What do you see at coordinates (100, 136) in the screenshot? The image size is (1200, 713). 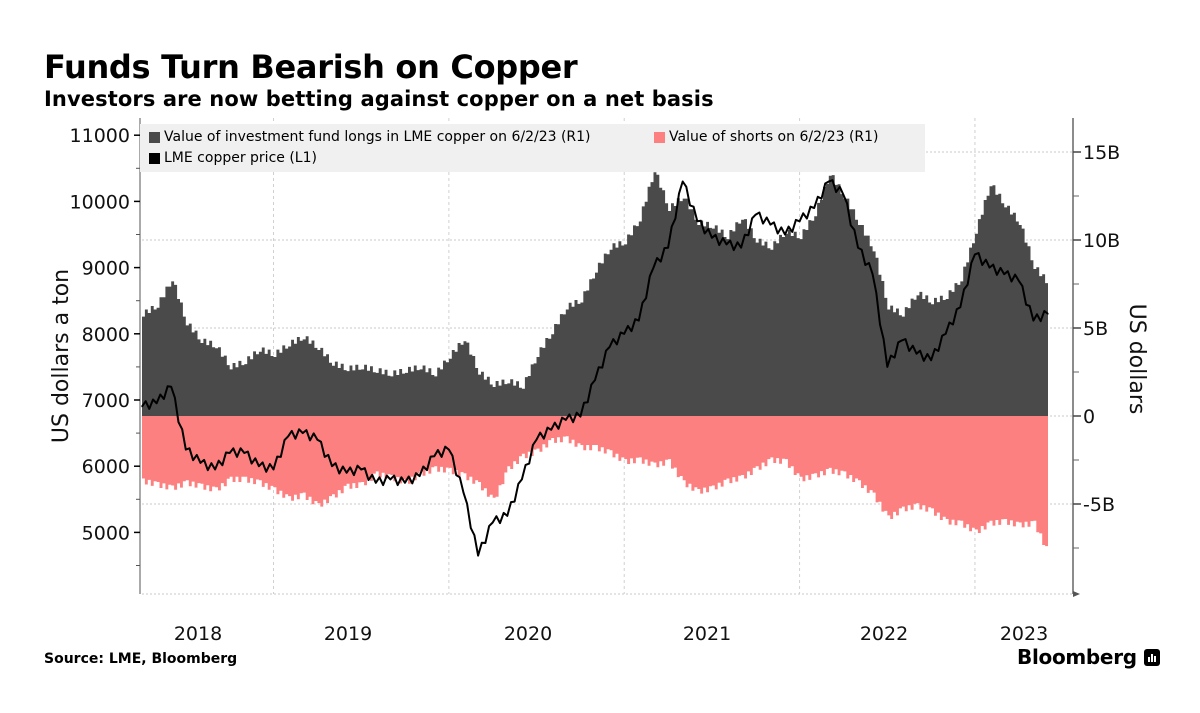 I see `left-axis-tick-label: 11000` at bounding box center [100, 136].